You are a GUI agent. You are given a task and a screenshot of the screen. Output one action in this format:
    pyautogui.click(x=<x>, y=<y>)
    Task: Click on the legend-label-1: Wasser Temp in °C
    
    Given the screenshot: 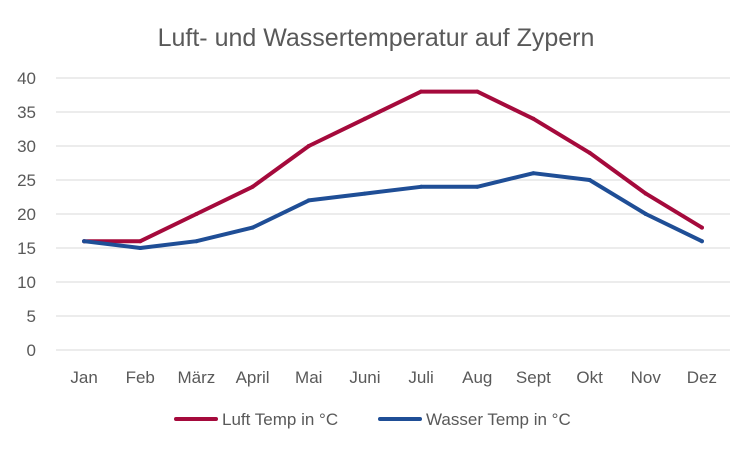 What is the action you would take?
    pyautogui.click(x=498, y=419)
    